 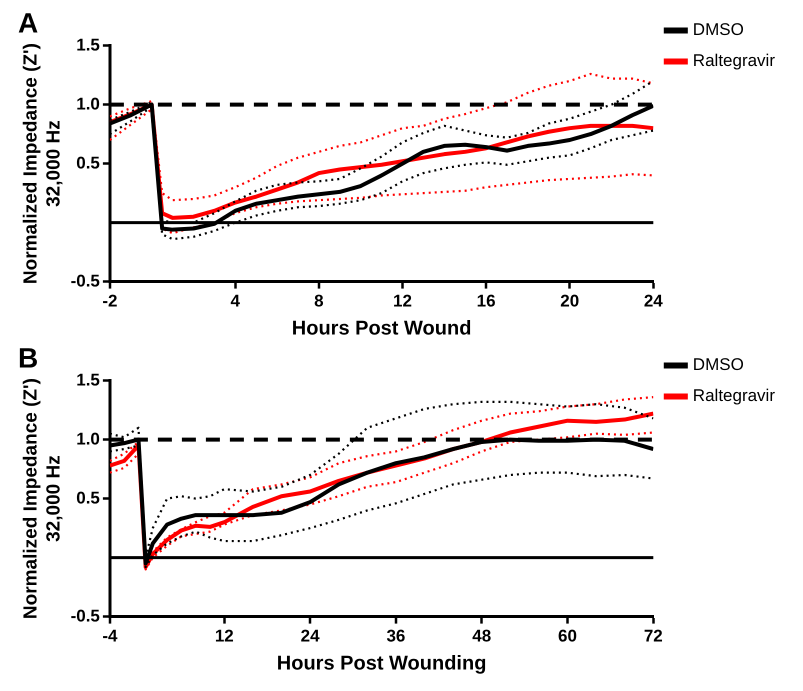 I want to click on x-tick-label: 36, so click(x=396, y=636).